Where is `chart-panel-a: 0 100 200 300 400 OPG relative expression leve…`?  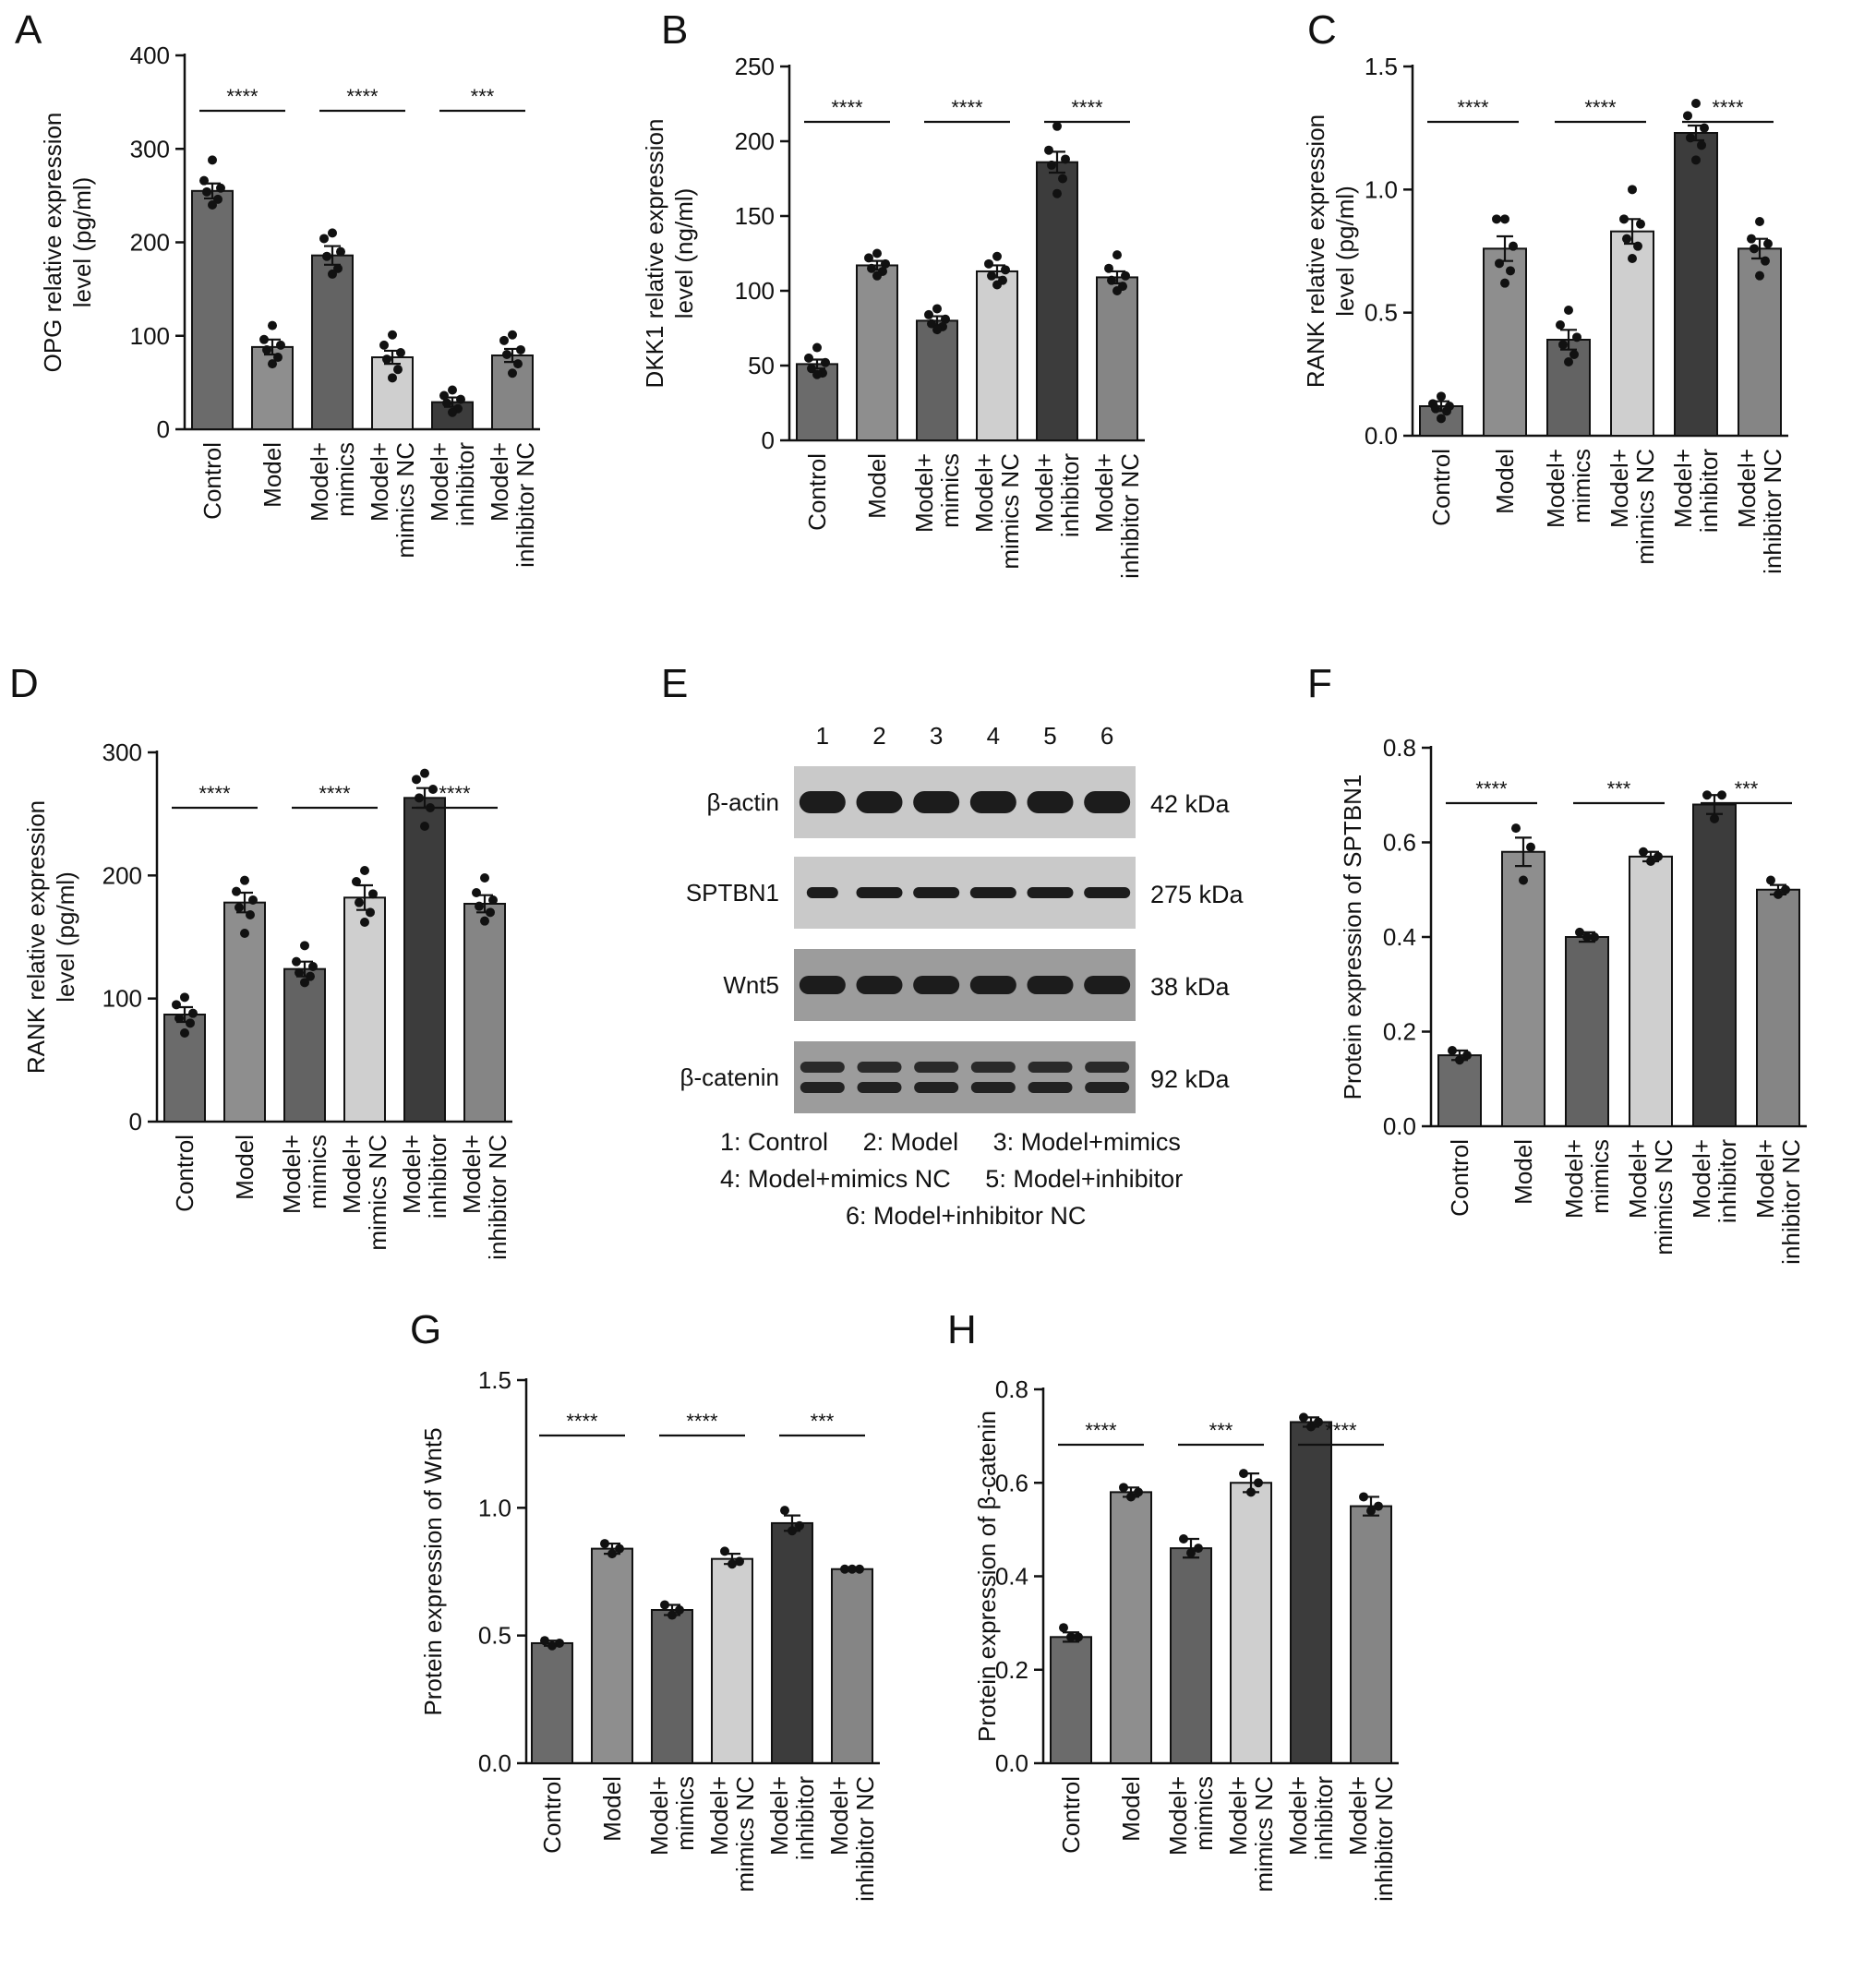
chart-panel-a: 0 100 200 300 400 OPG relative expression leve… is located at coordinates (289, 305).